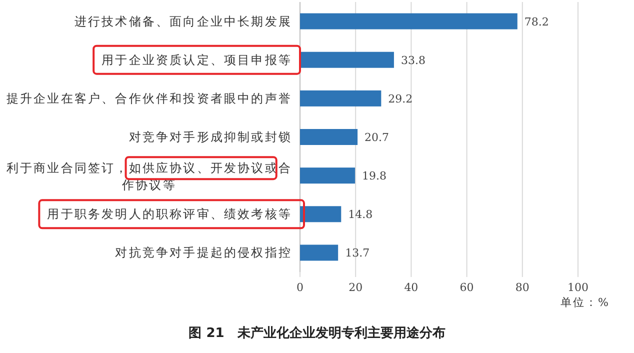 Image resolution: width=634 pixels, height=353 pixels. What do you see at coordinates (203, 253) in the screenshot?
I see `y-tick-label: 对抗竞争对手提起的侵权指控` at bounding box center [203, 253].